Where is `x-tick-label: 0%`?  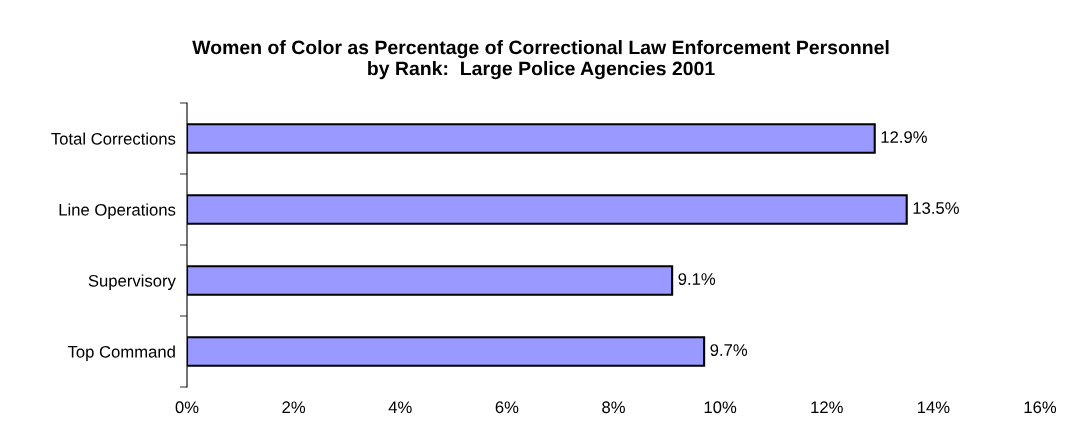
x-tick-label: 0% is located at coordinates (187, 407).